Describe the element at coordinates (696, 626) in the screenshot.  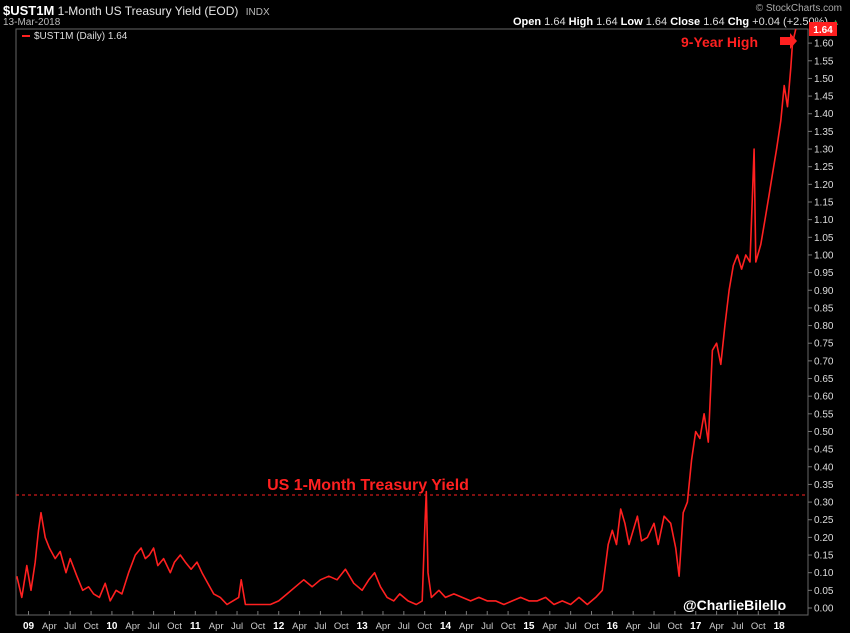
I see `x-tick-label: 17` at that location.